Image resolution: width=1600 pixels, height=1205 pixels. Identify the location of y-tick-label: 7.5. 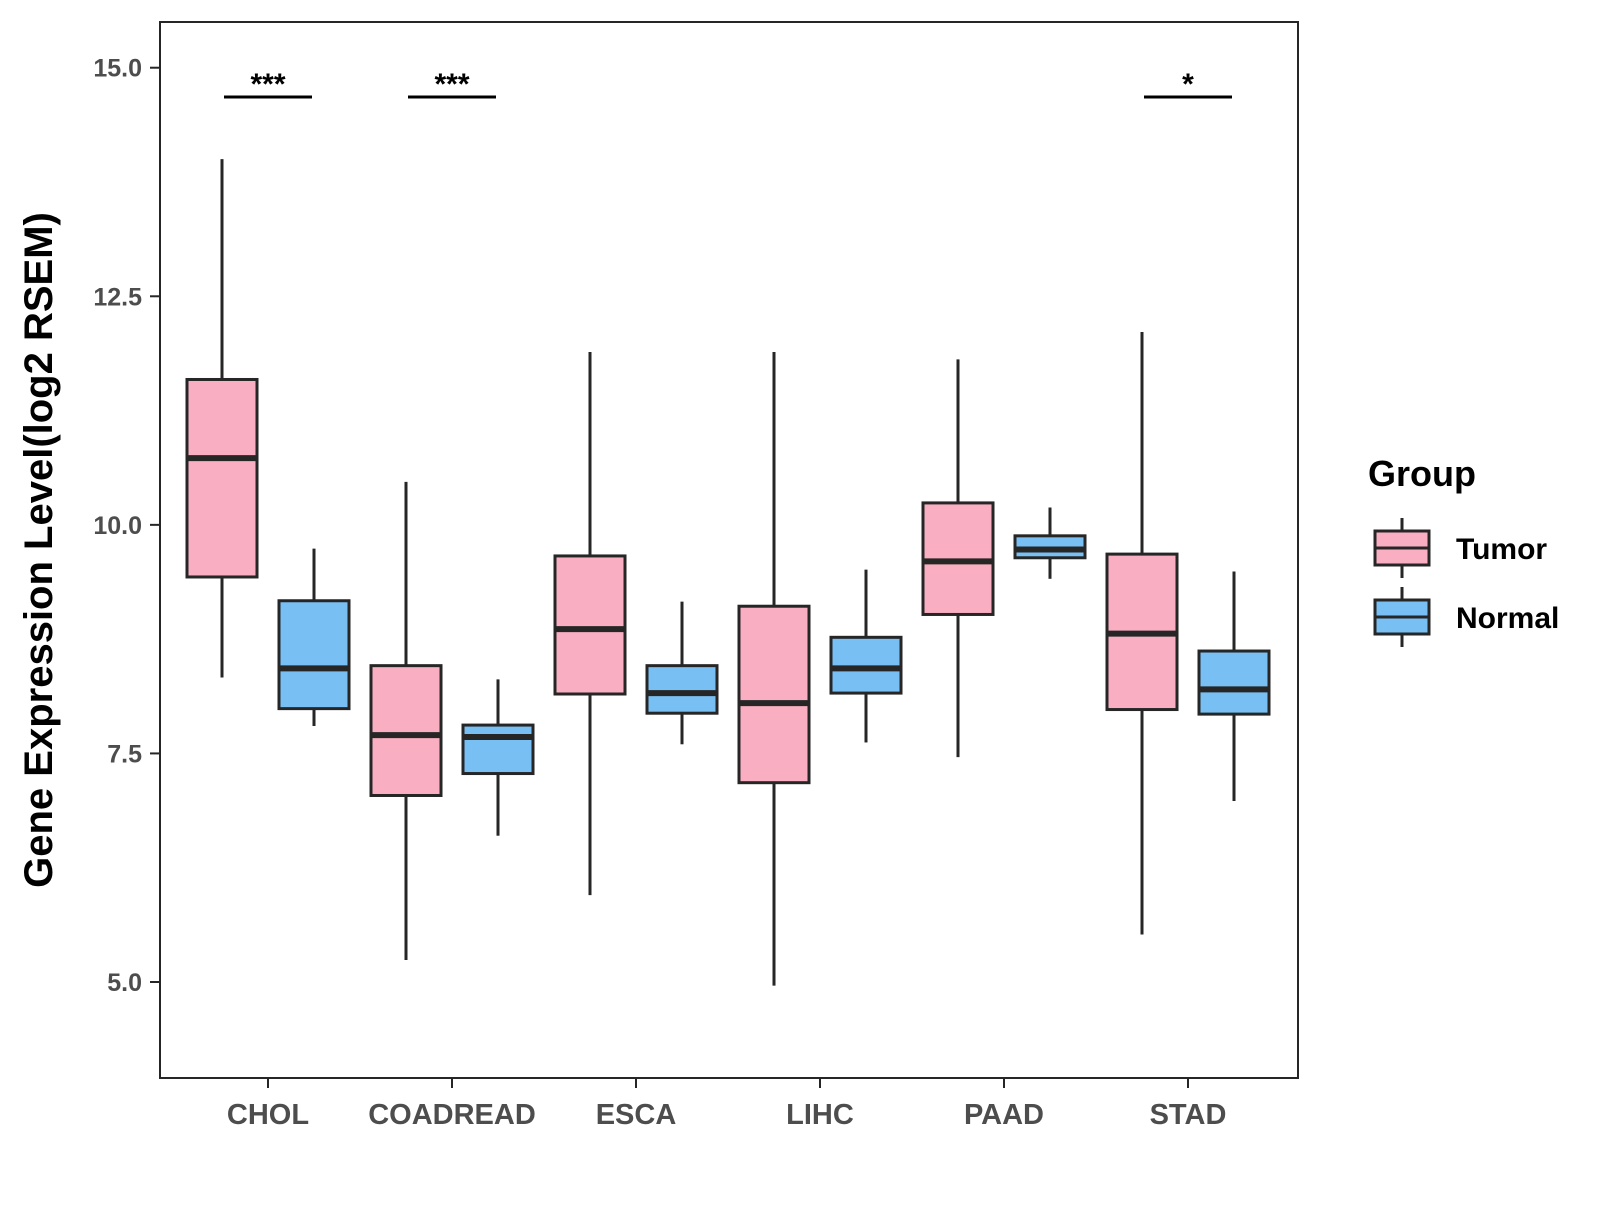
(124, 754).